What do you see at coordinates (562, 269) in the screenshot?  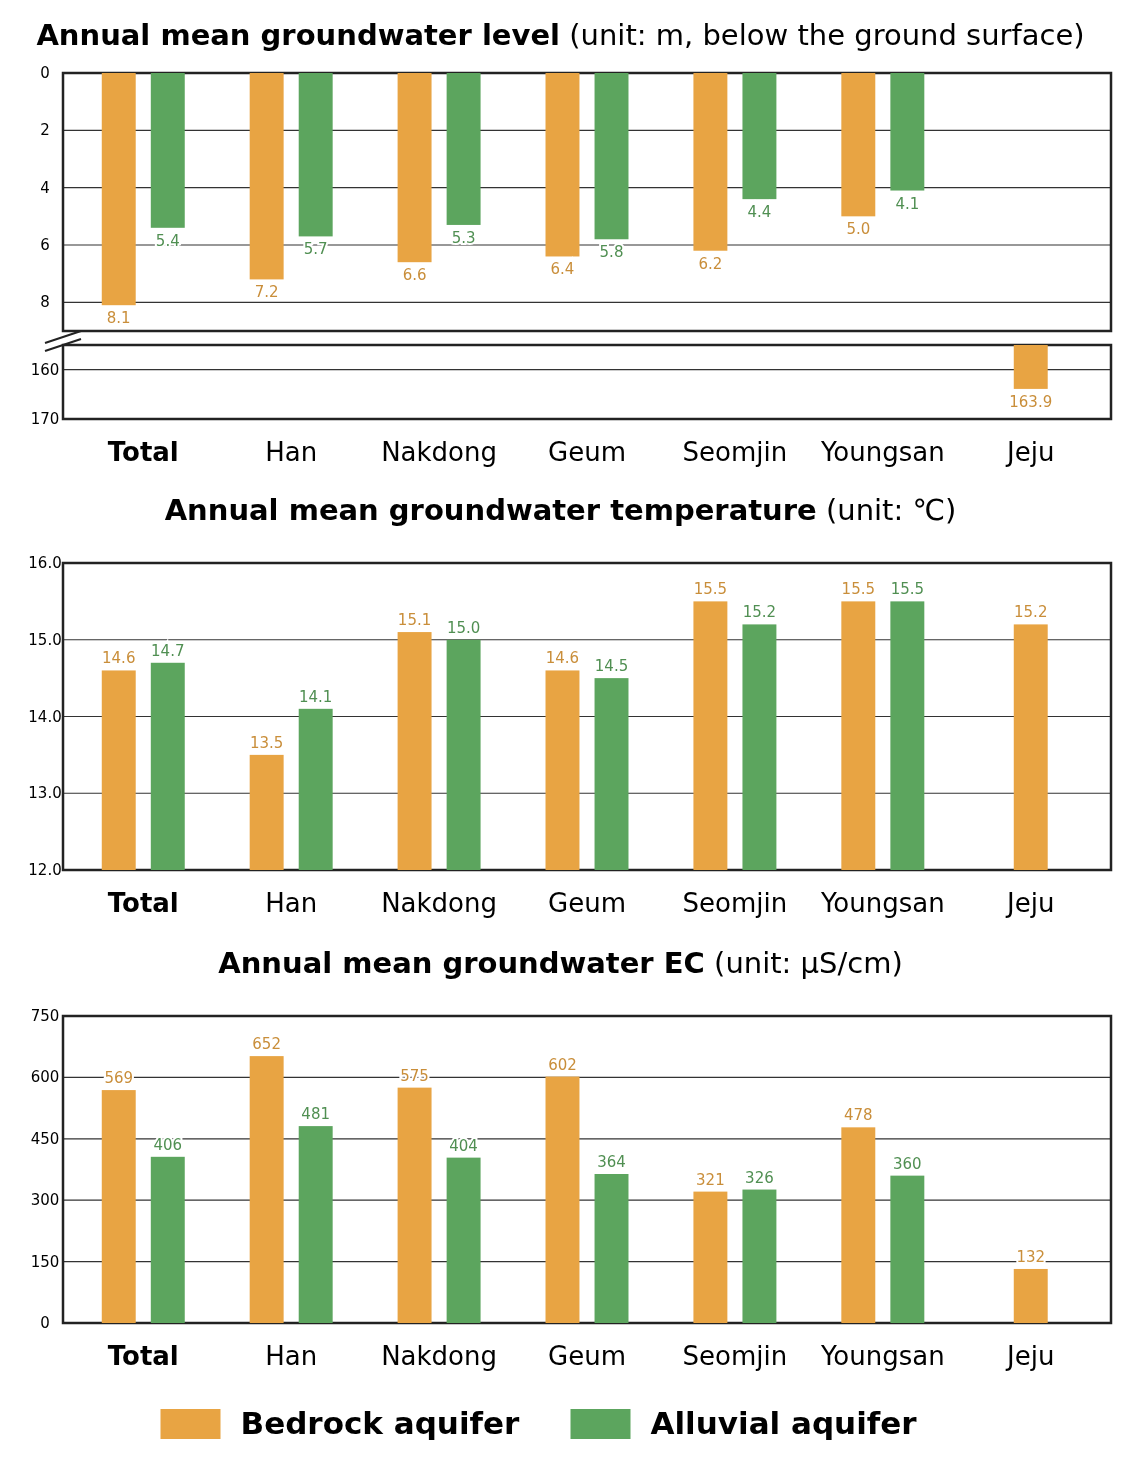 I see `data-label: 6.4` at bounding box center [562, 269].